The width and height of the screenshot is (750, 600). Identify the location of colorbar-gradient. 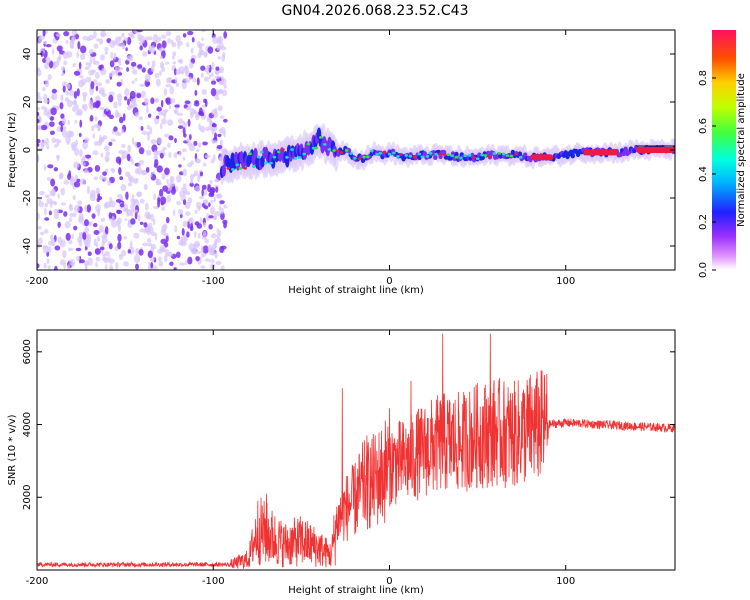
(724, 150).